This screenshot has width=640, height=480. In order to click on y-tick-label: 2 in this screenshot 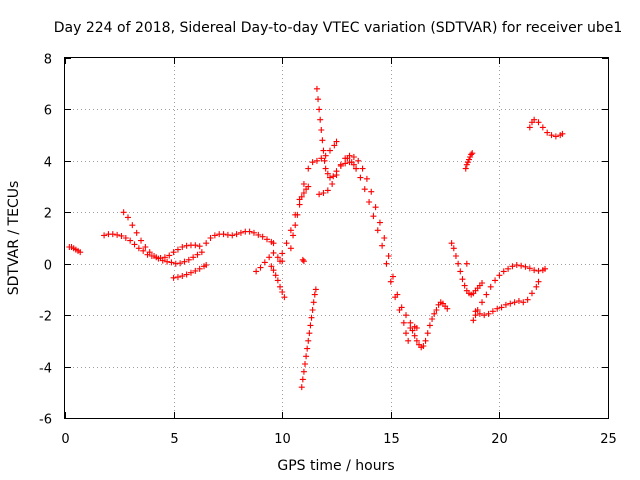, I will do `click(48, 214)`.